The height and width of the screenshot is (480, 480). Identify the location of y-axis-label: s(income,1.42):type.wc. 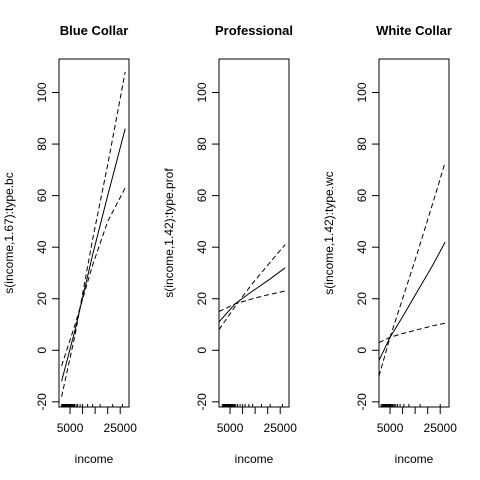
(329, 232).